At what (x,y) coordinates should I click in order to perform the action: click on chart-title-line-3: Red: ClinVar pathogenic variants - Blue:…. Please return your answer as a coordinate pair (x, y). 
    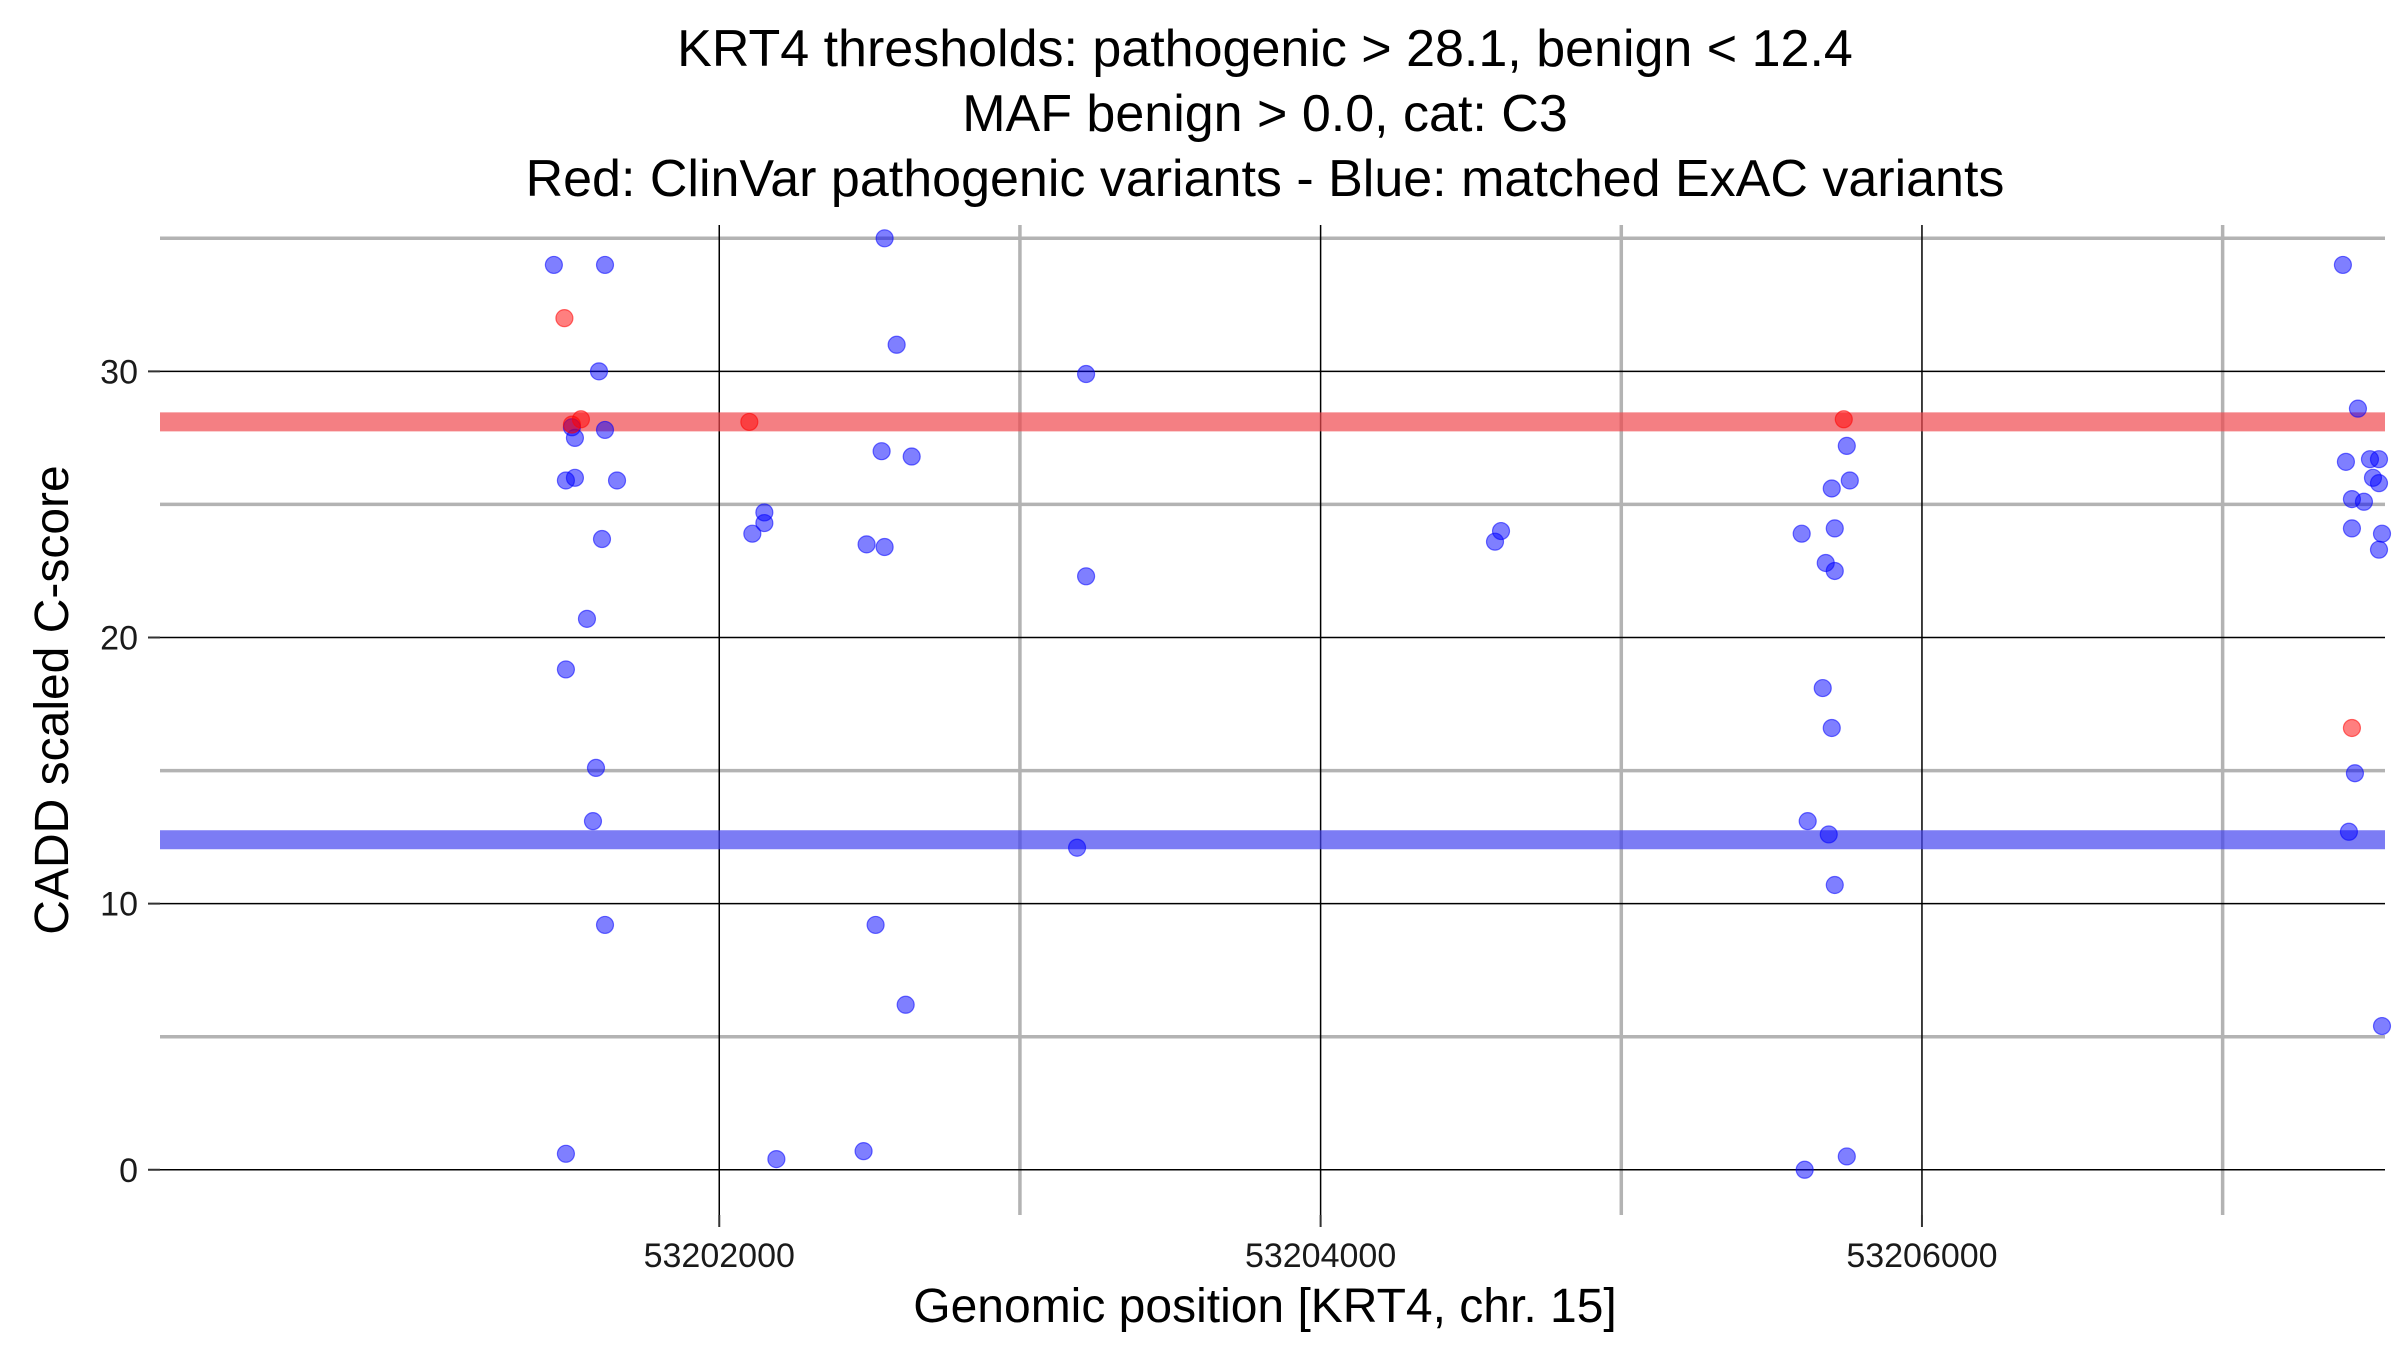
    Looking at the image, I should click on (1265, 179).